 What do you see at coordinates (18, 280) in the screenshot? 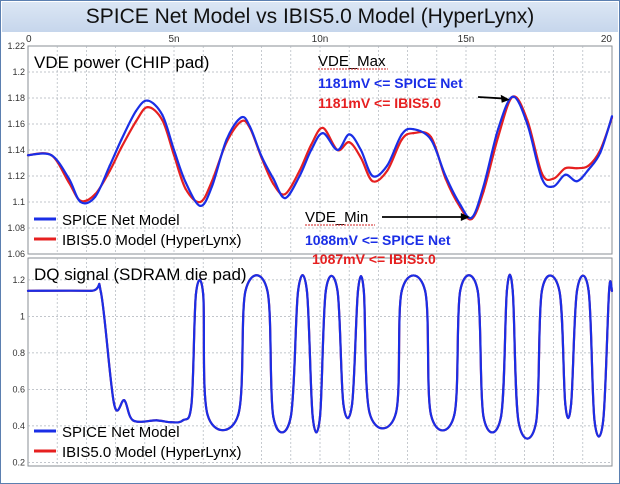
I see `y-tick-label: 1.2` at bounding box center [18, 280].